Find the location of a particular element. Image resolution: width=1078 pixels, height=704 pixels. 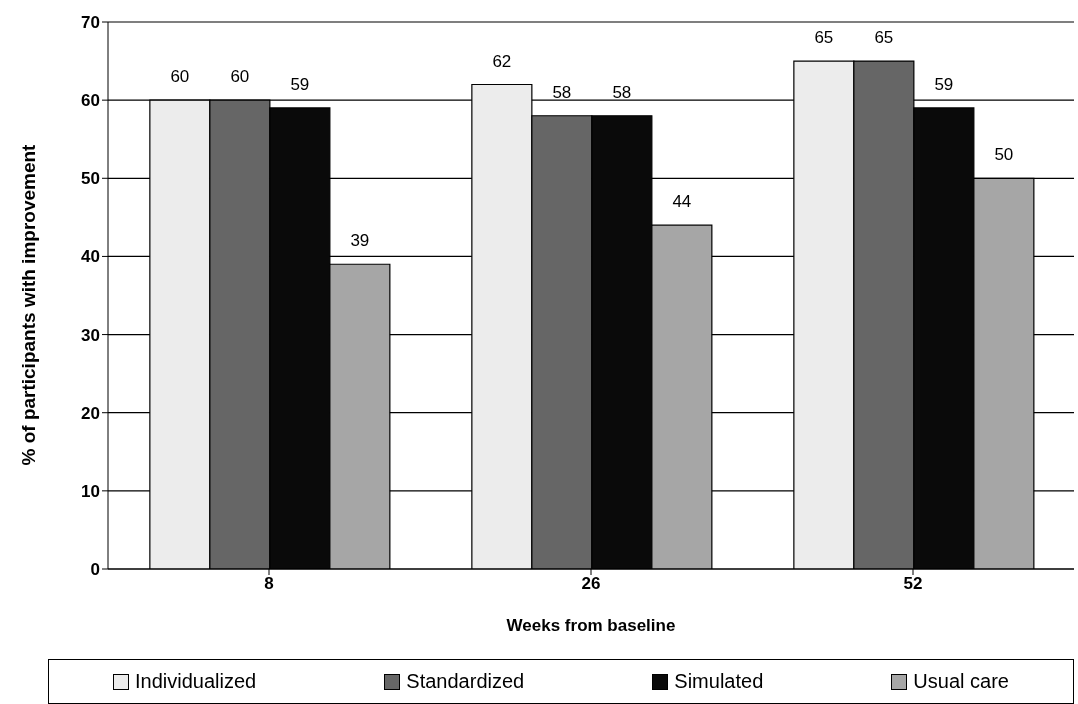

y-tick-label: 10 is located at coordinates (90, 491).